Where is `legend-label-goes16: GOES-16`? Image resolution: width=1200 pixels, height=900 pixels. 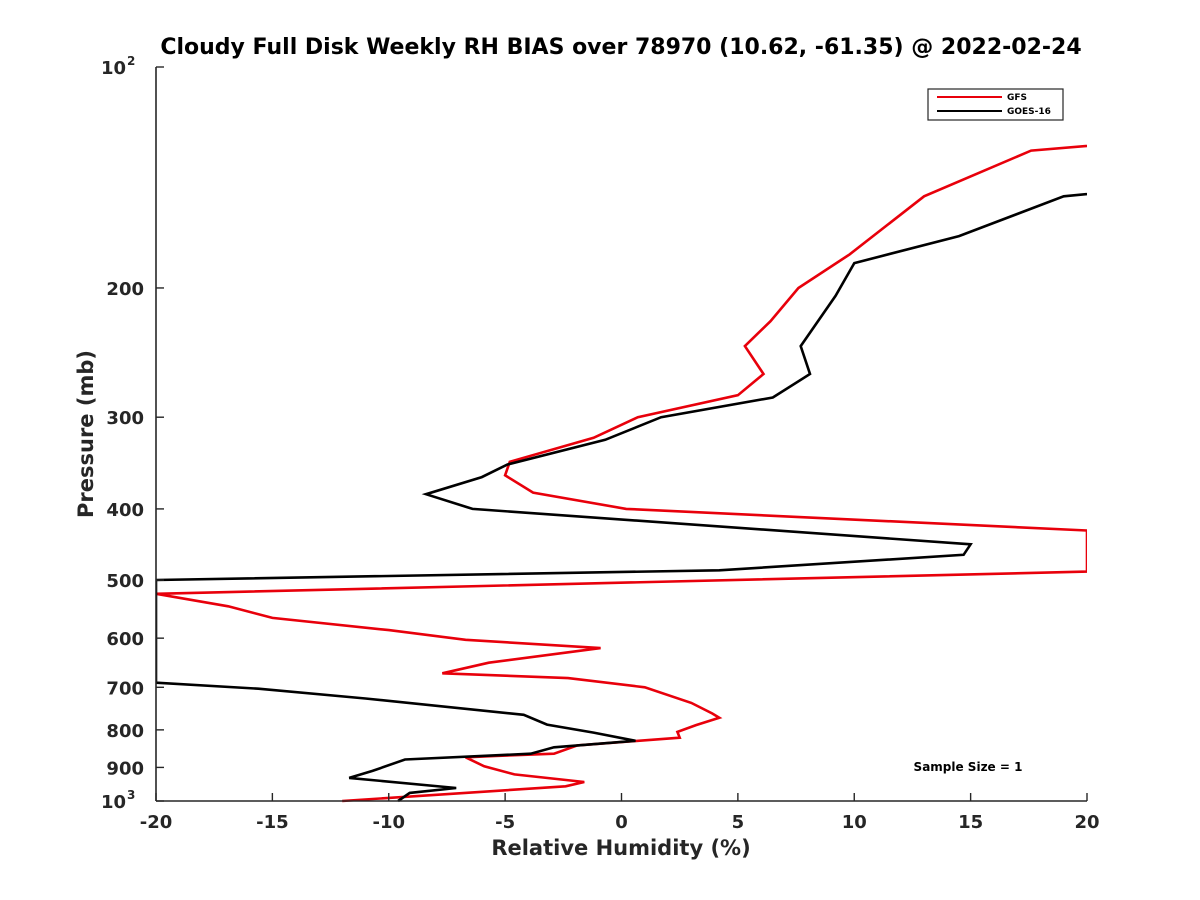 legend-label-goes16: GOES-16 is located at coordinates (1029, 112).